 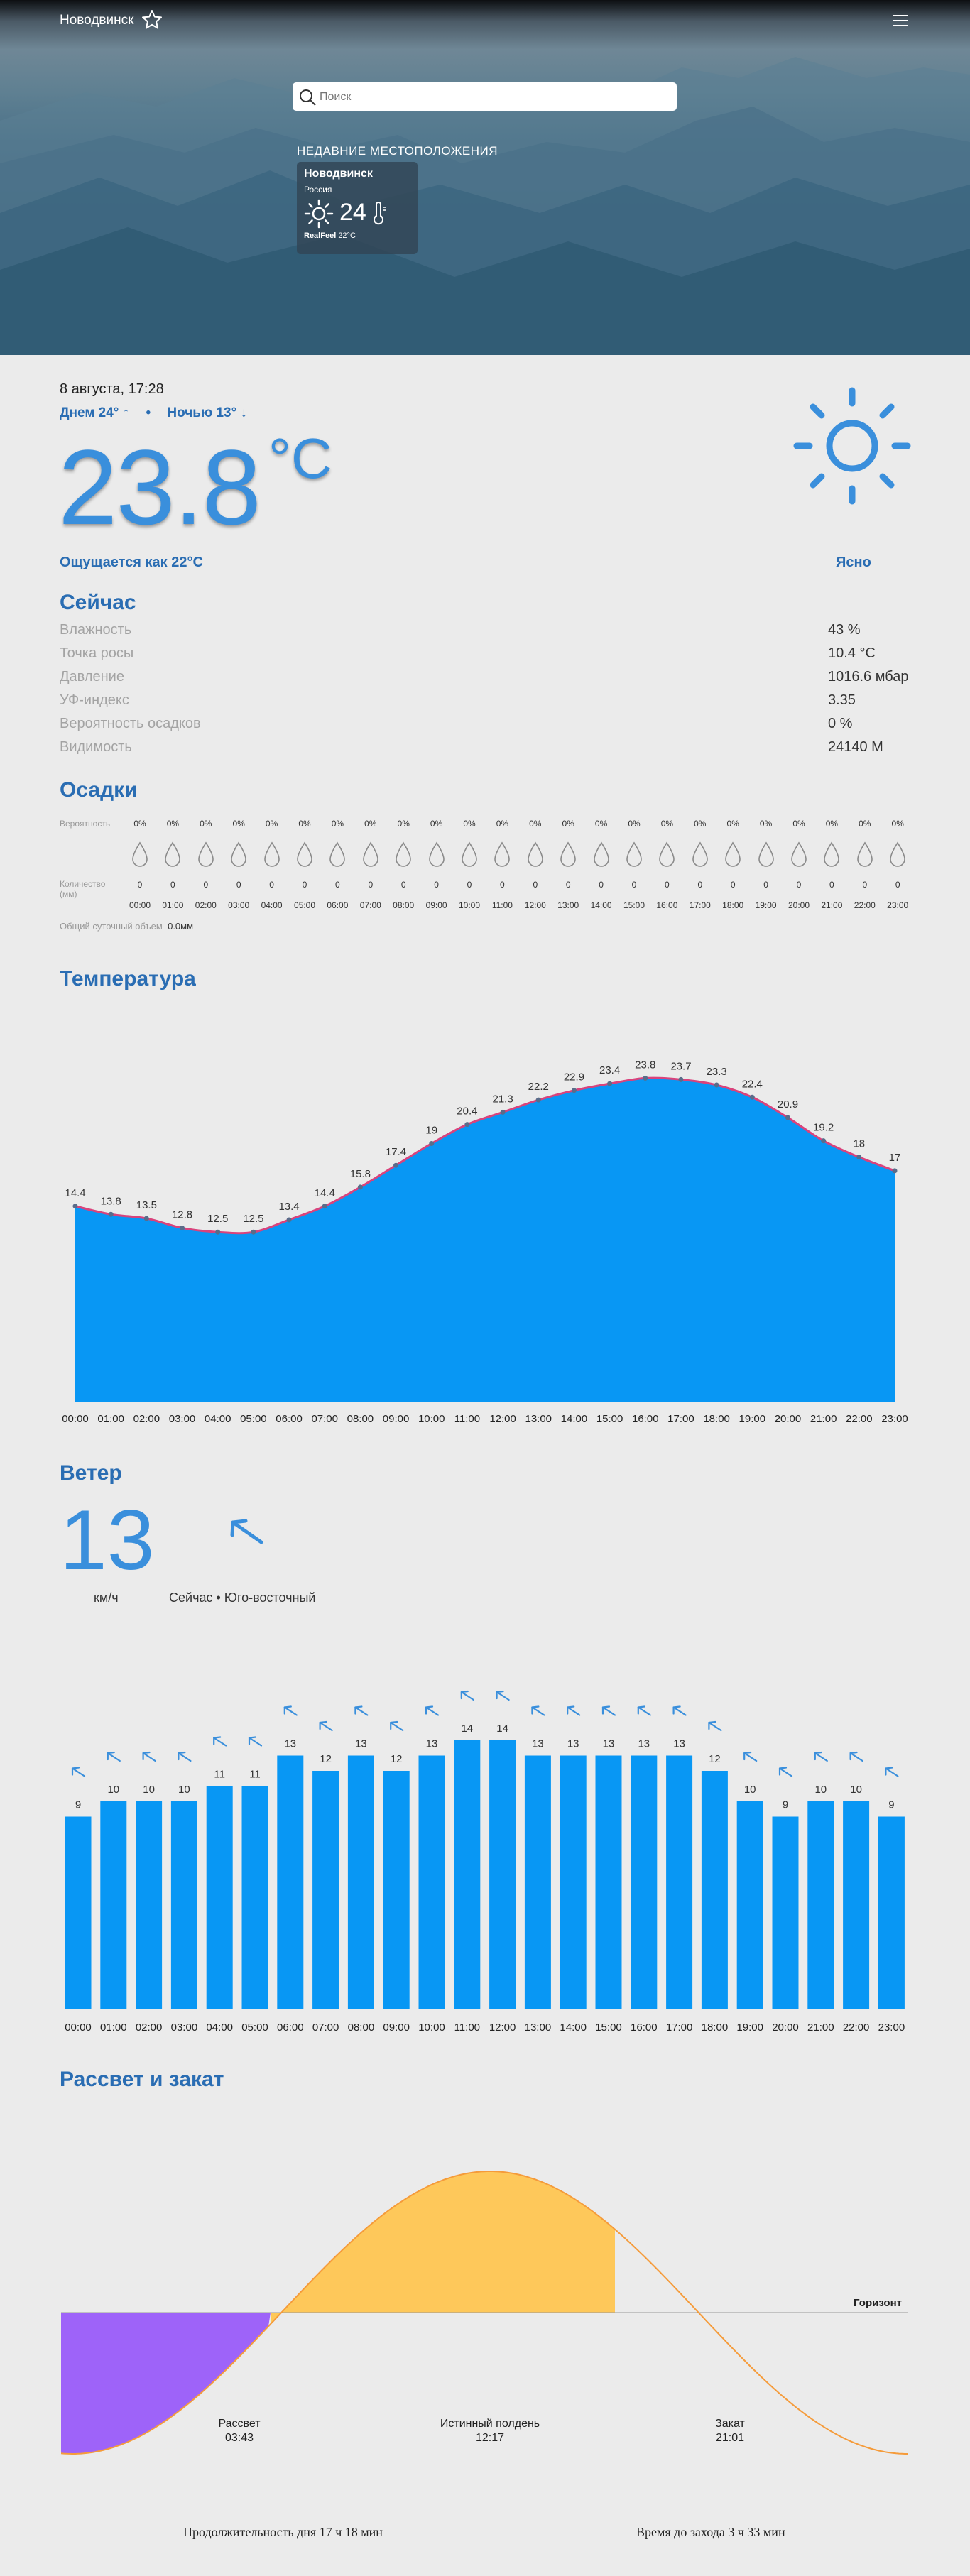 What do you see at coordinates (865, 905) in the screenshot?
I see `precip-hour: 22:00` at bounding box center [865, 905].